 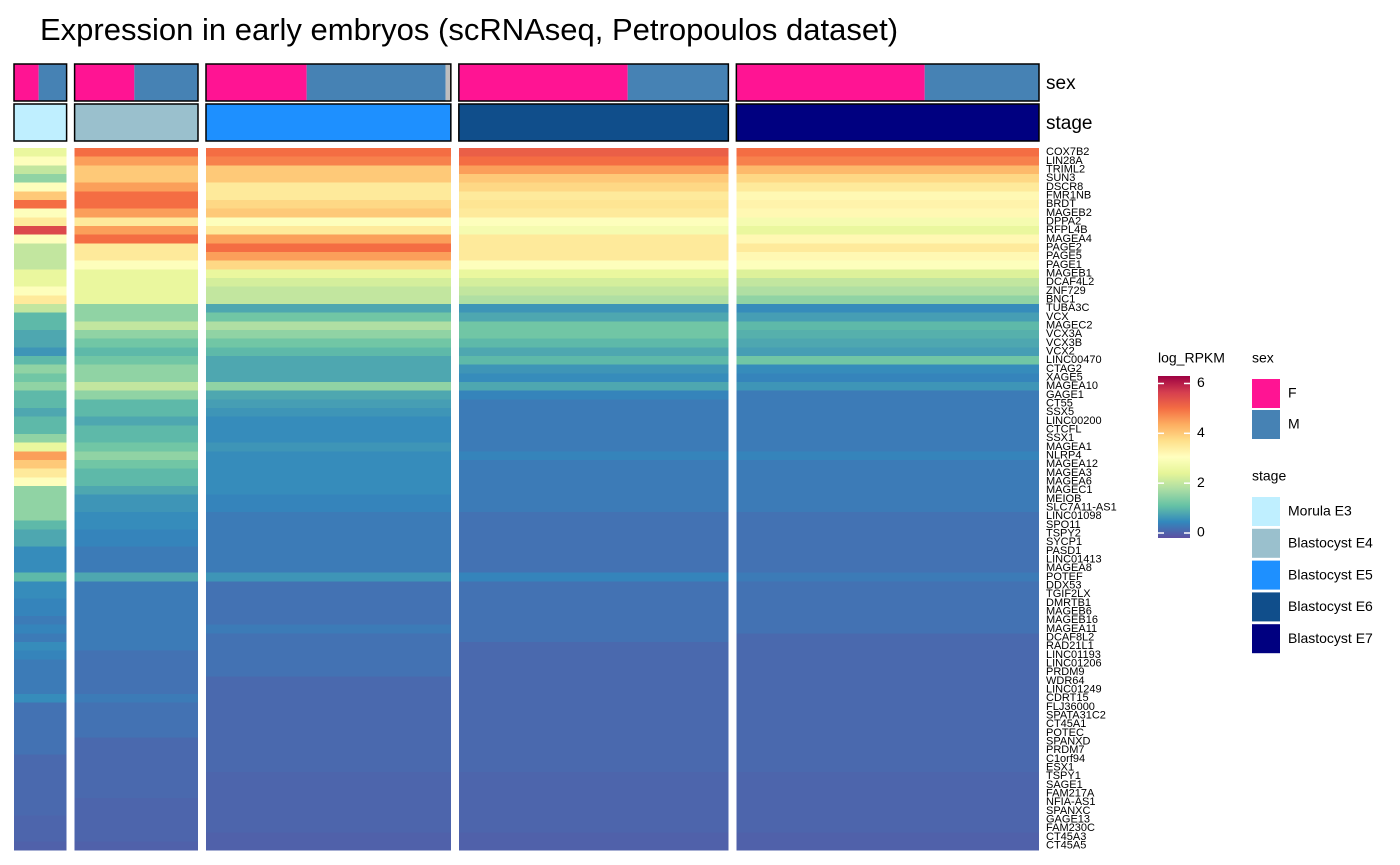 I want to click on gene-label: PAGE1, so click(x=1064, y=265).